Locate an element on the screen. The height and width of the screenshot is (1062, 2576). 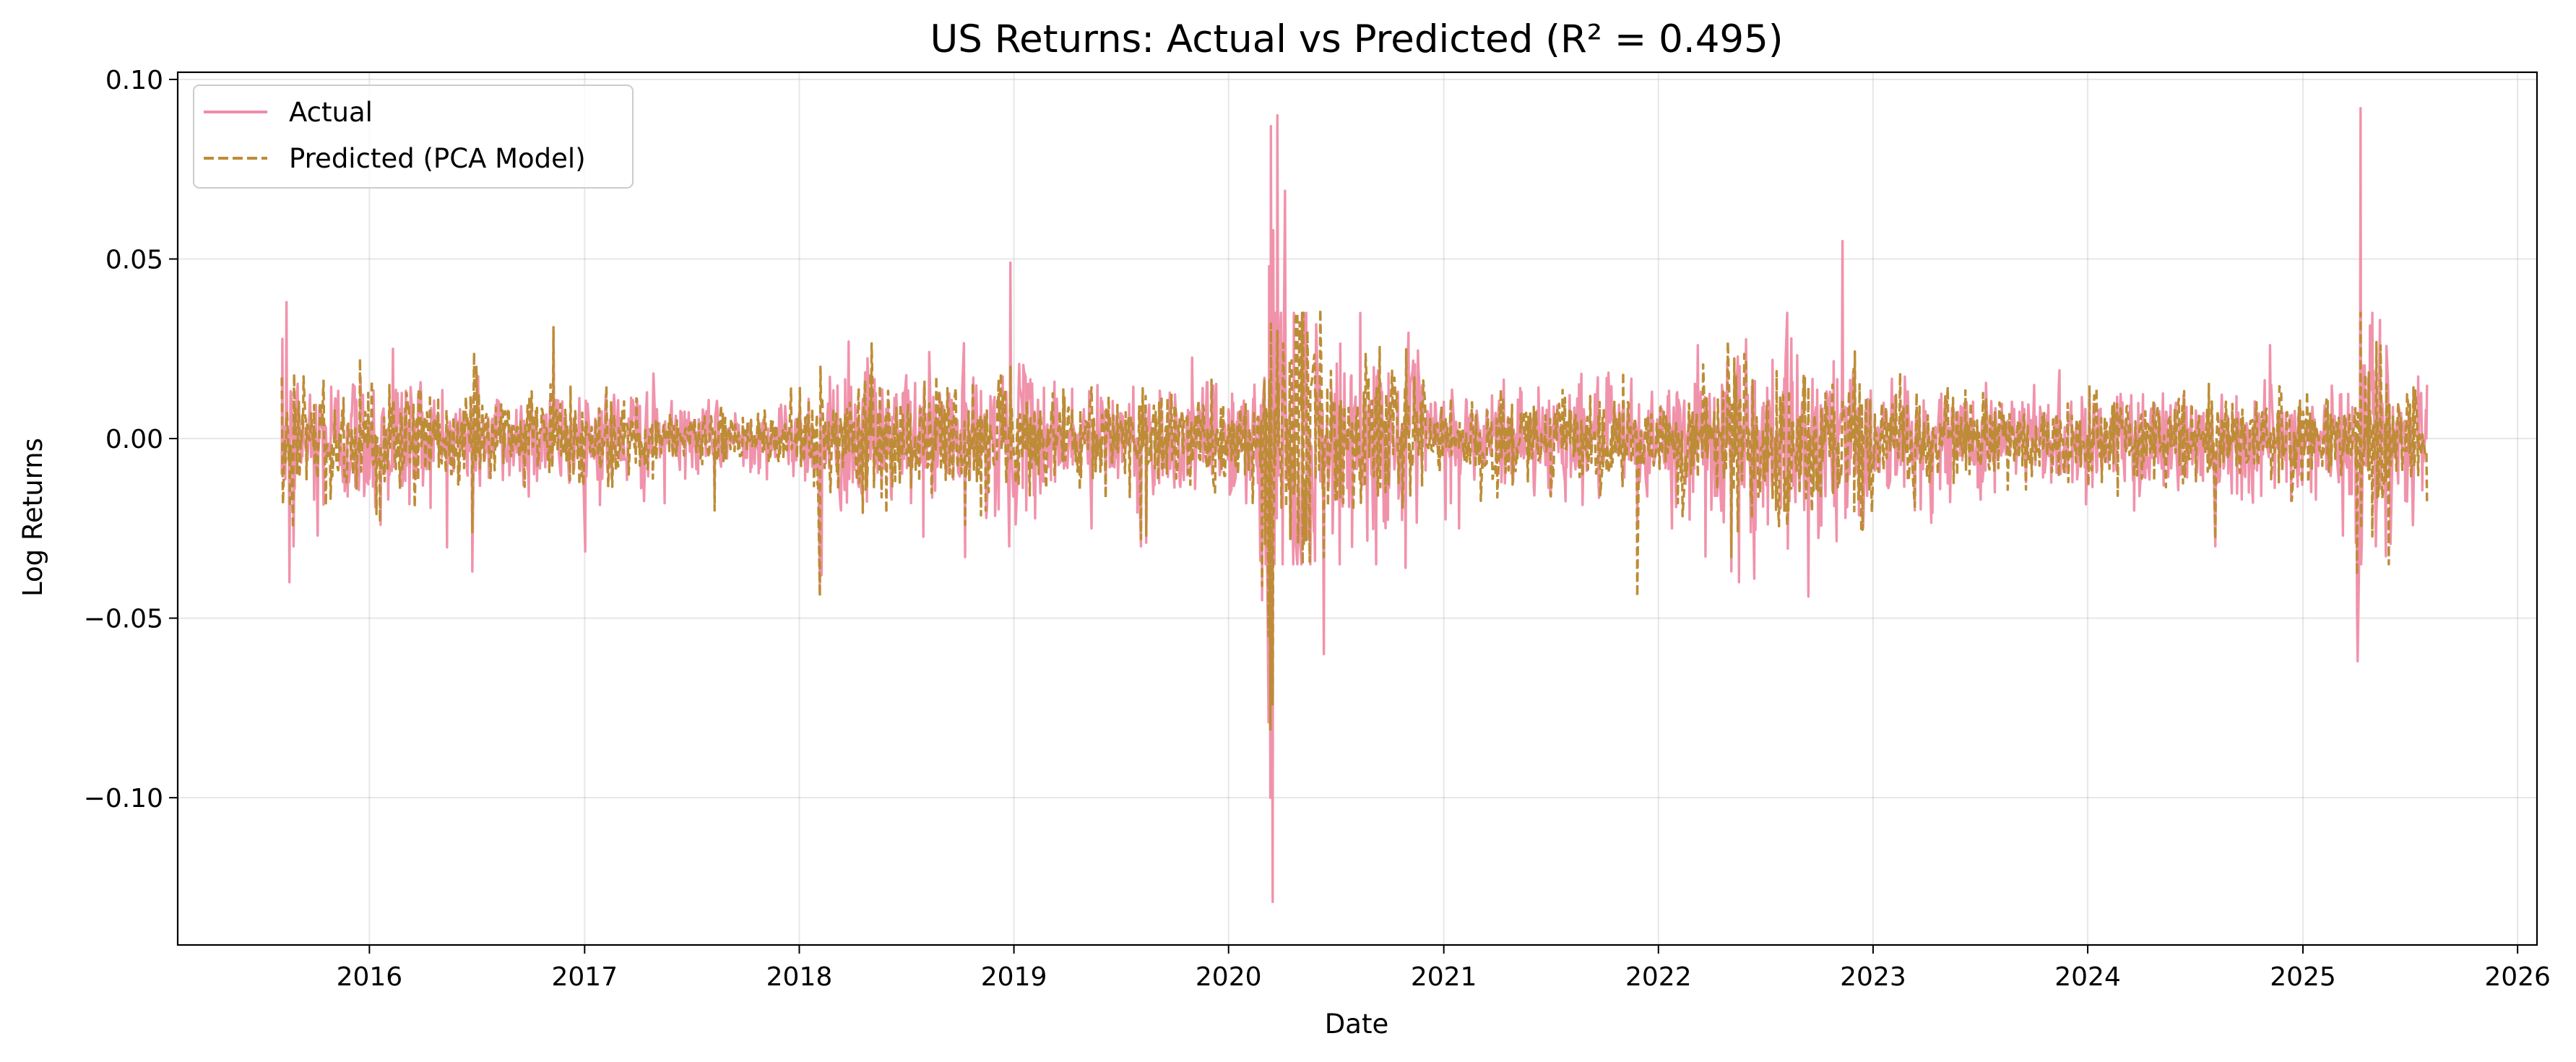
x-tick-label: 2019 is located at coordinates (1014, 977).